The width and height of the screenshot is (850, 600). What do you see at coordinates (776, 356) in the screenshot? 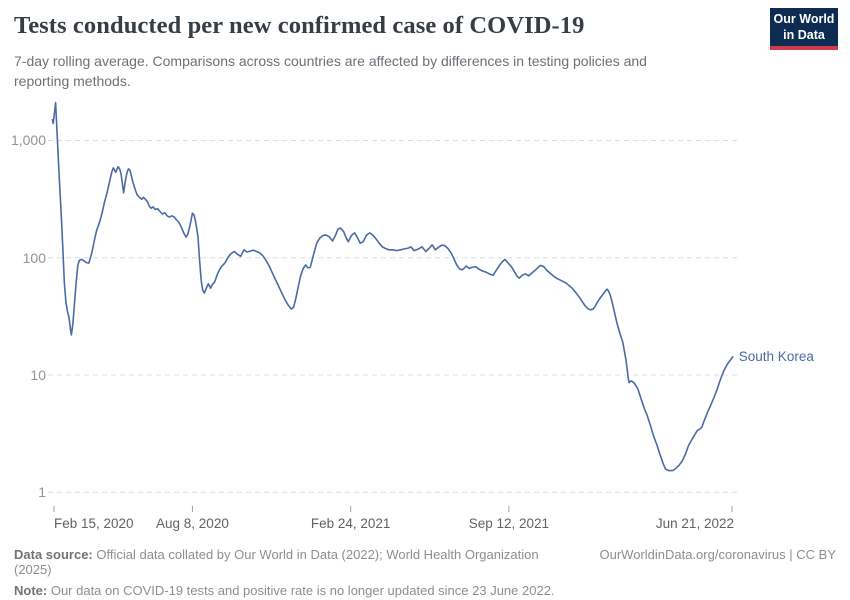
I see `series-label-south-korea: South Korea` at bounding box center [776, 356].